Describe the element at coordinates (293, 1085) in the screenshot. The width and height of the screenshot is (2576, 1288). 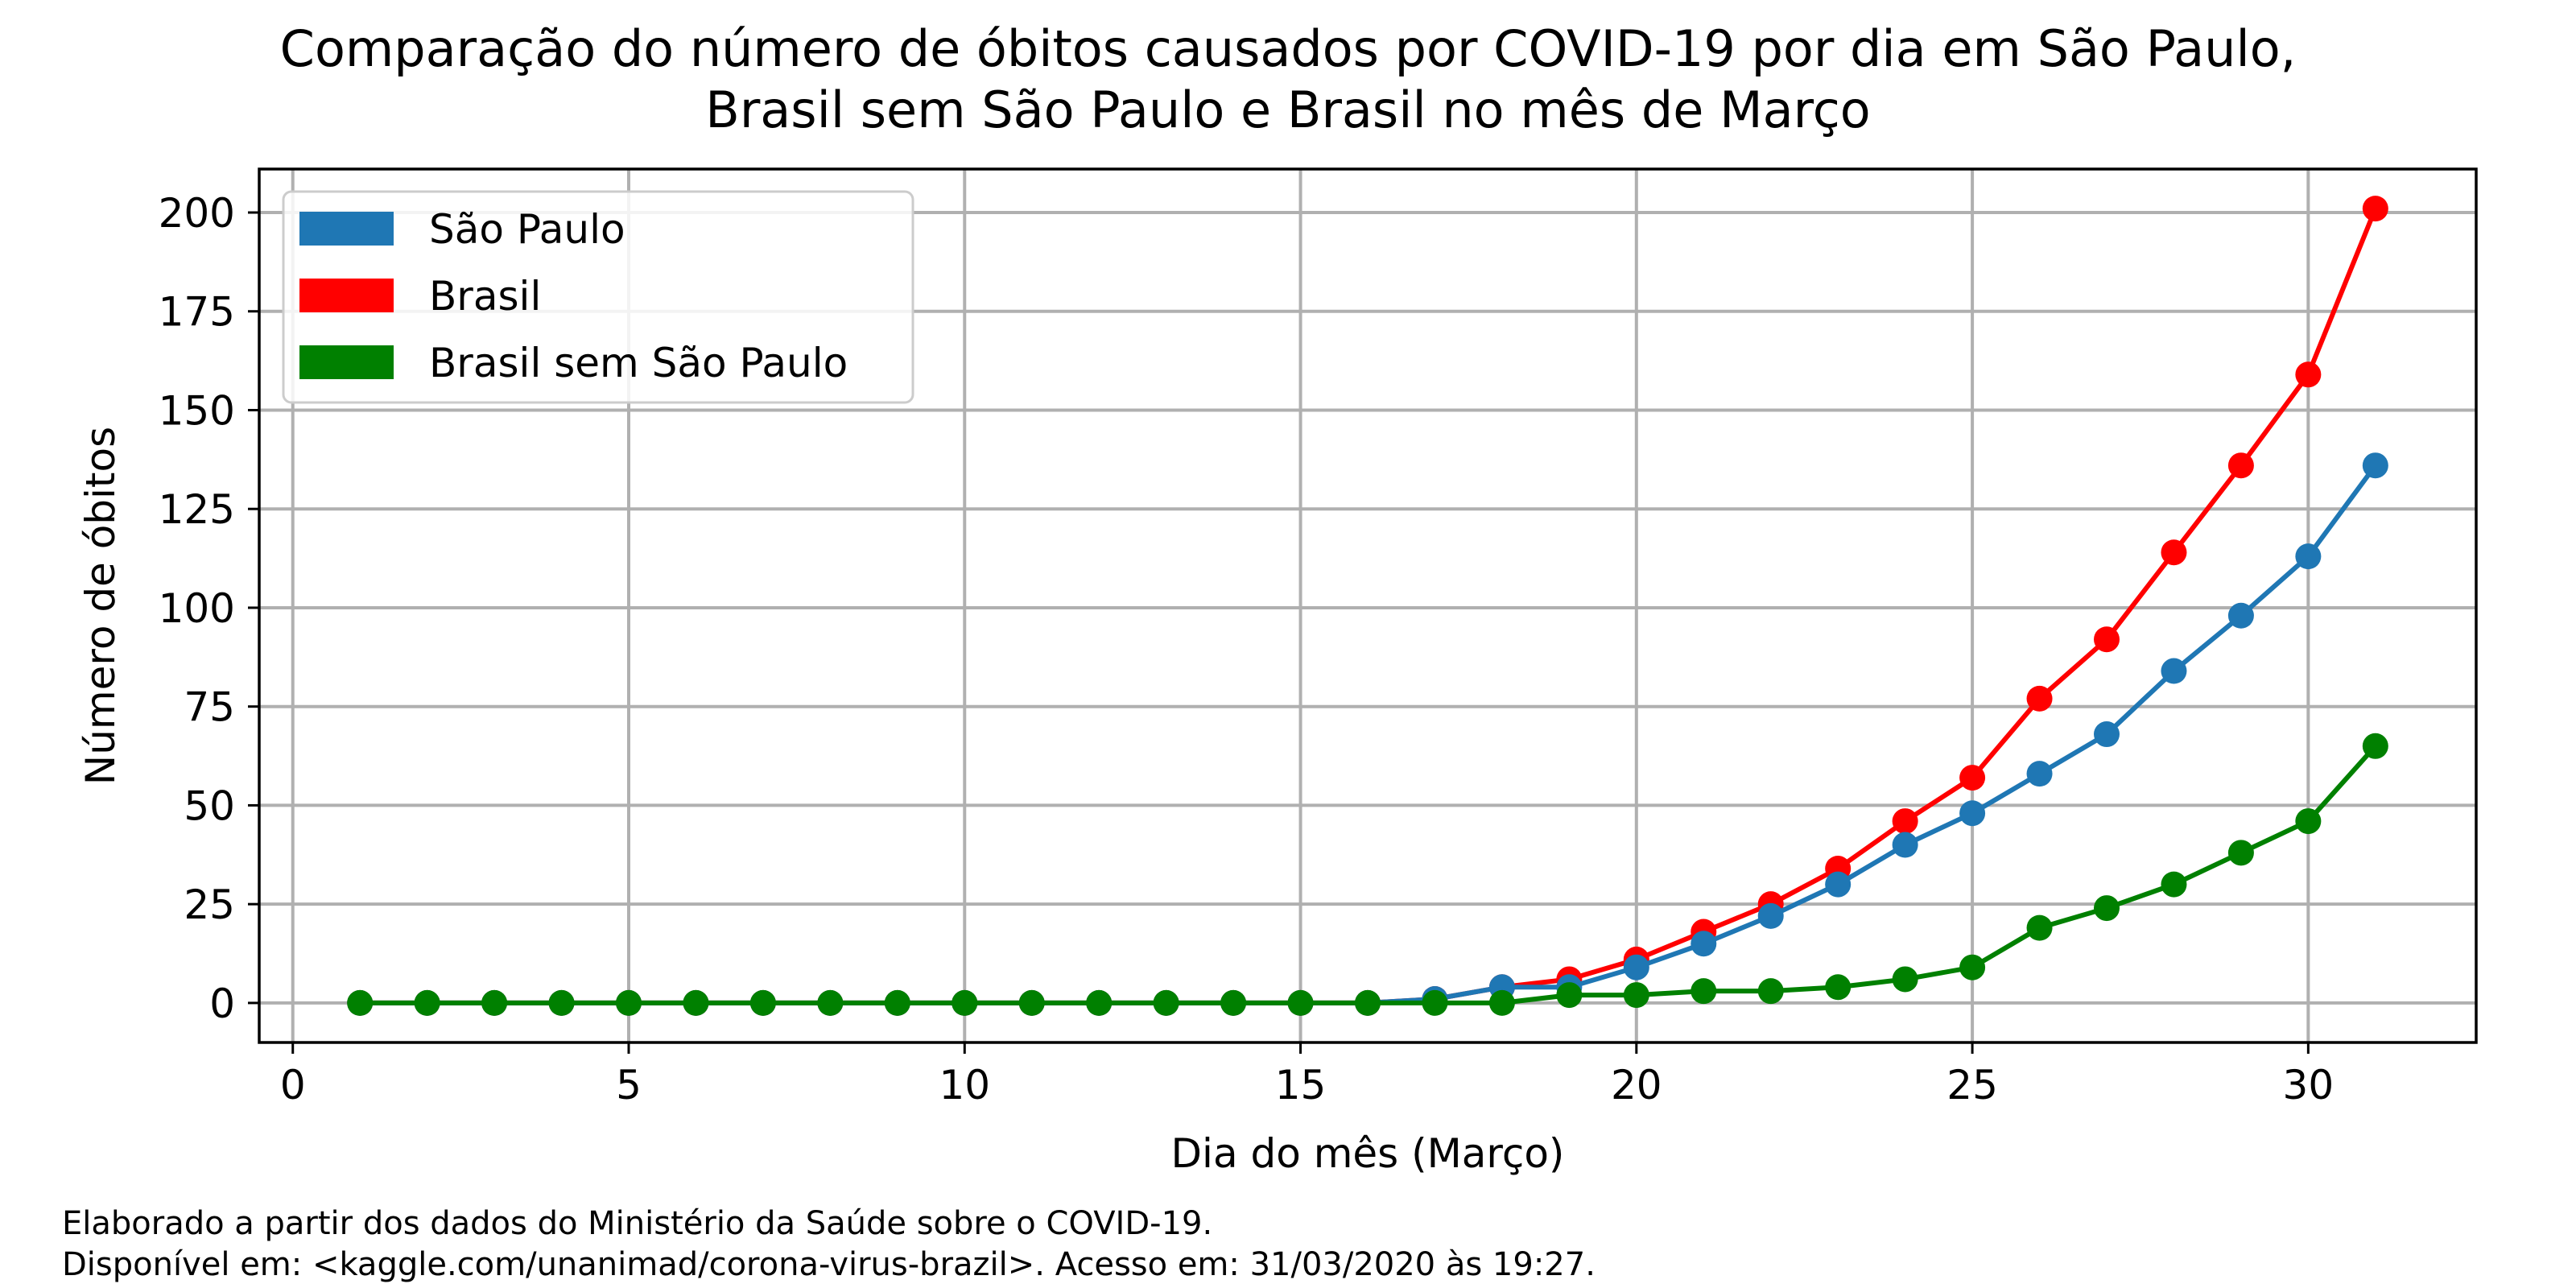
I see `x-tick-label-0: 0` at that location.